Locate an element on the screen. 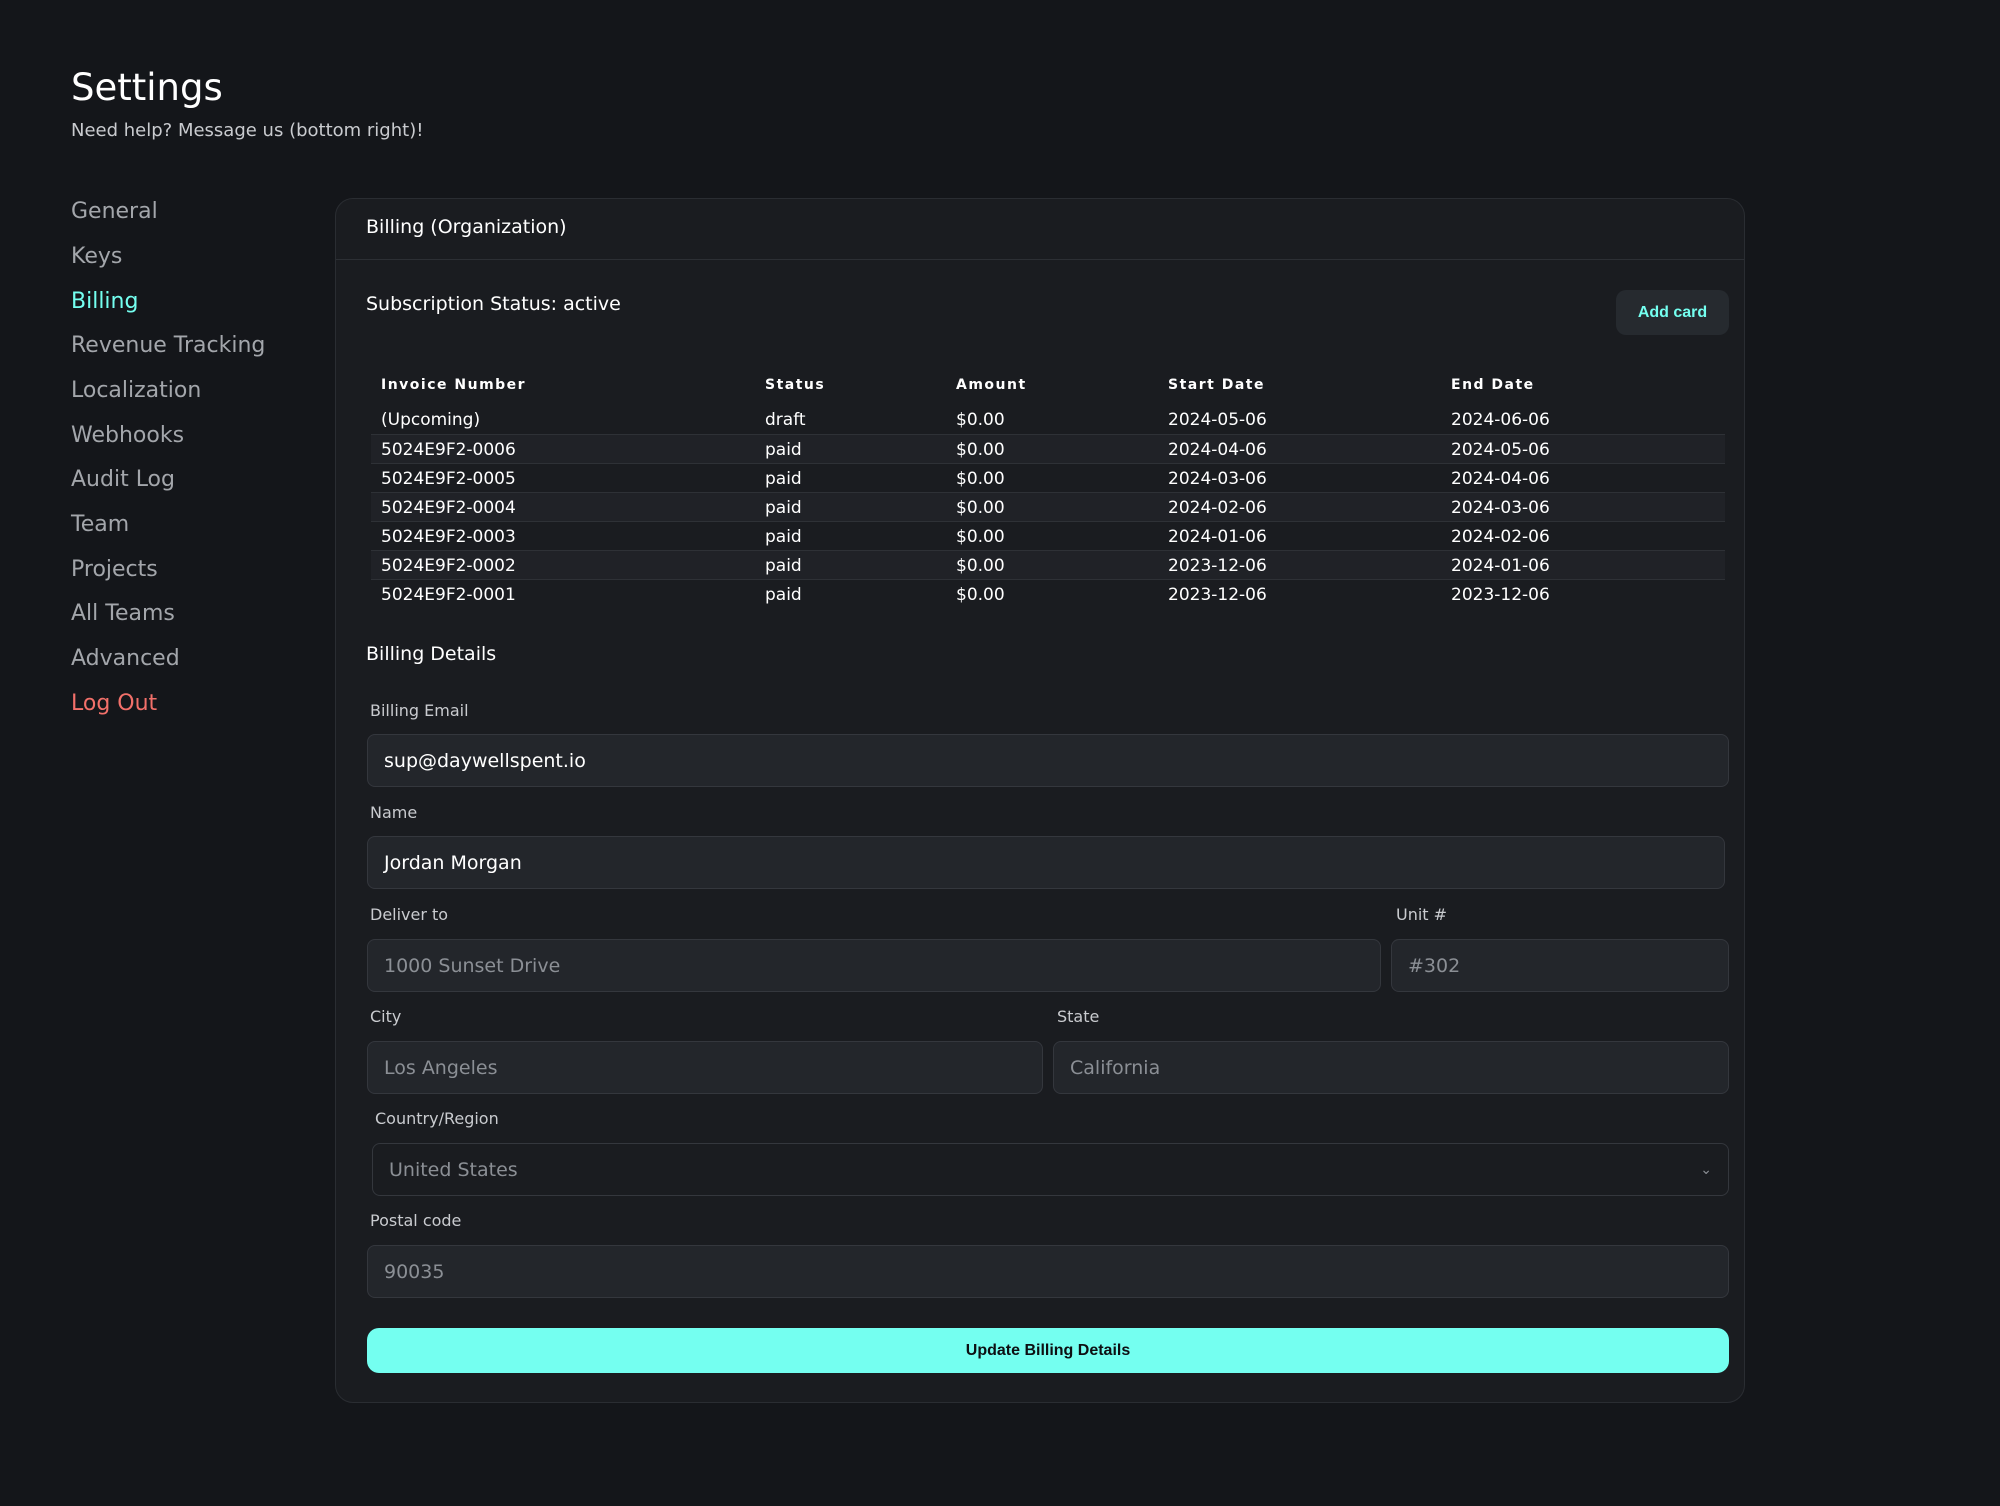 The image size is (2000, 1506). end-date-cell: 2024-06-06 is located at coordinates (1500, 420).